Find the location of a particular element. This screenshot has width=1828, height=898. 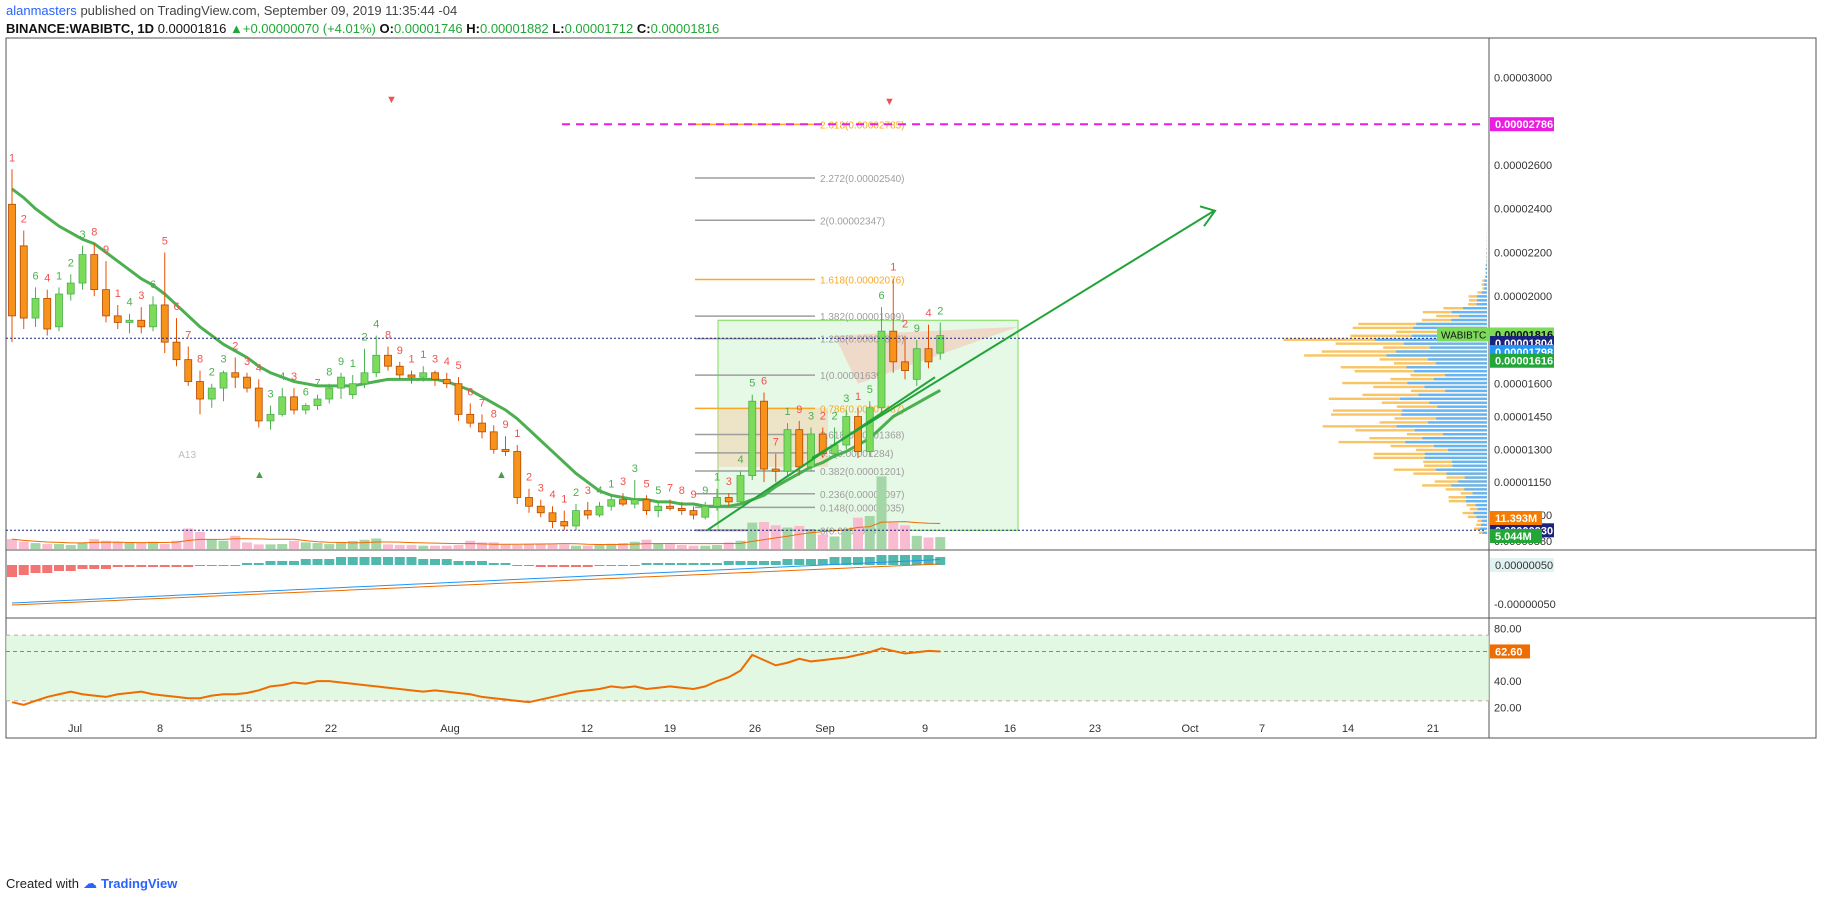

td-count: 9 is located at coordinates (694, 495).